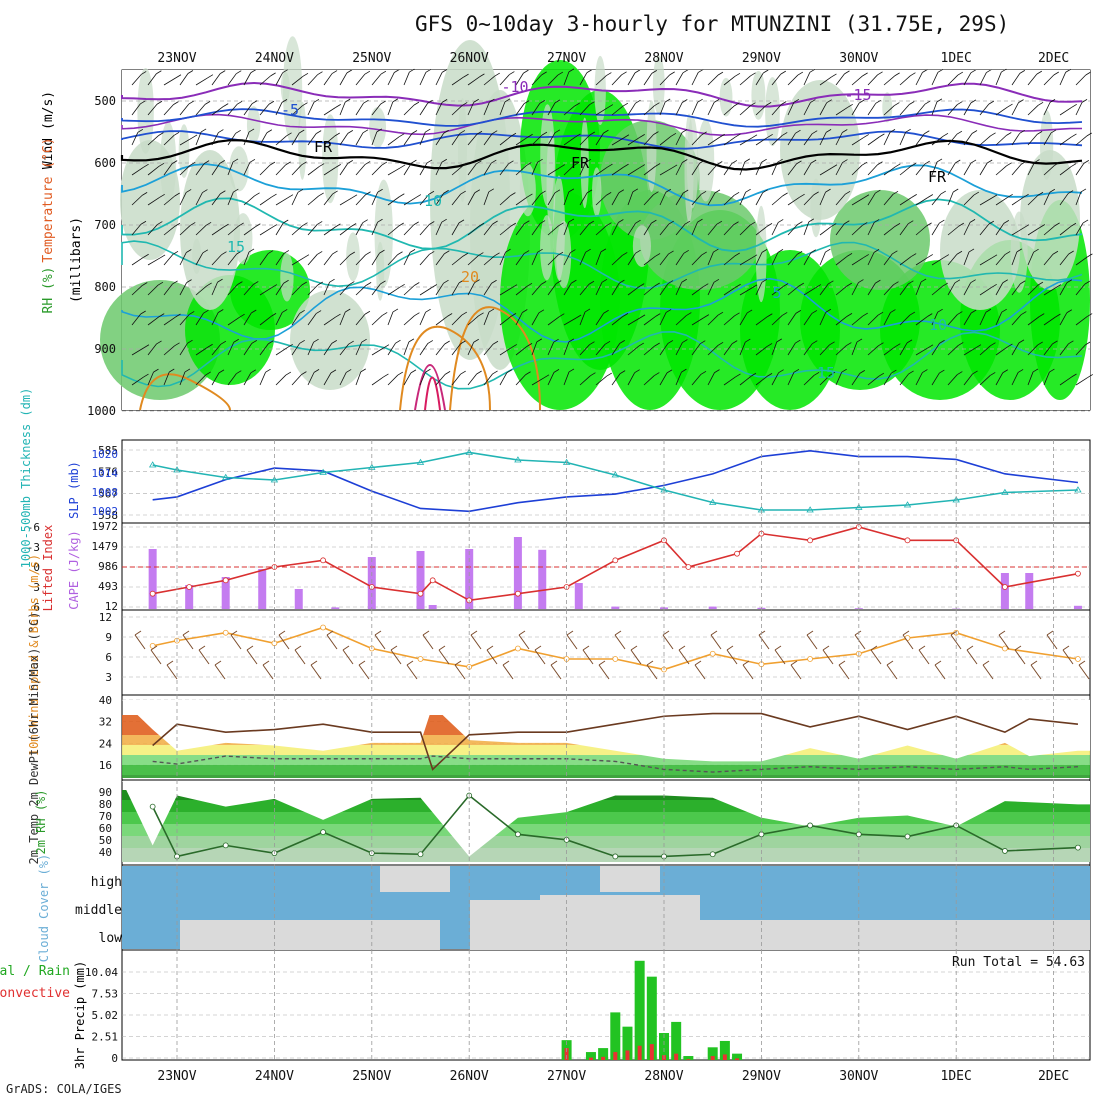 The width and height of the screenshot is (1100, 1100). Describe the element at coordinates (394, 648) in the screenshot. I see `surface-wind-barb-flag` at that location.